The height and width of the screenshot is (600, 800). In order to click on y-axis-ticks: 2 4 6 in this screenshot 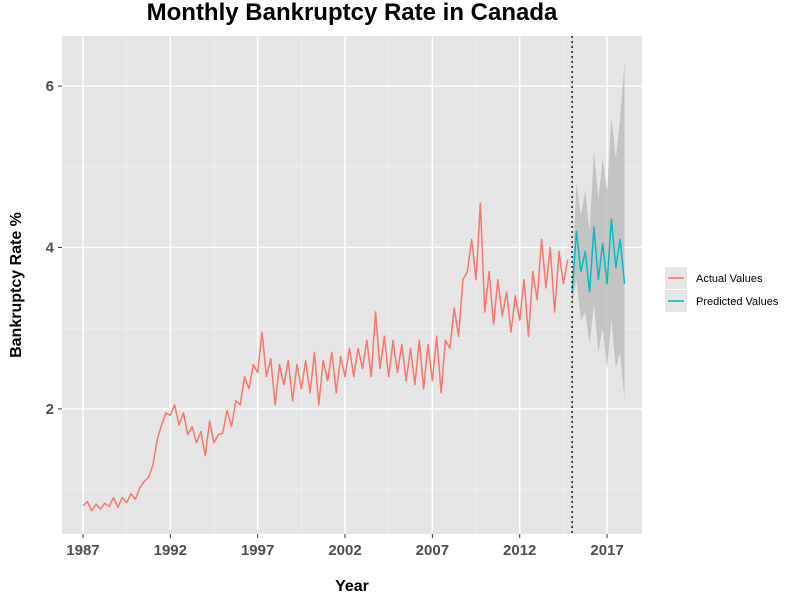, I will do `click(54, 248)`.